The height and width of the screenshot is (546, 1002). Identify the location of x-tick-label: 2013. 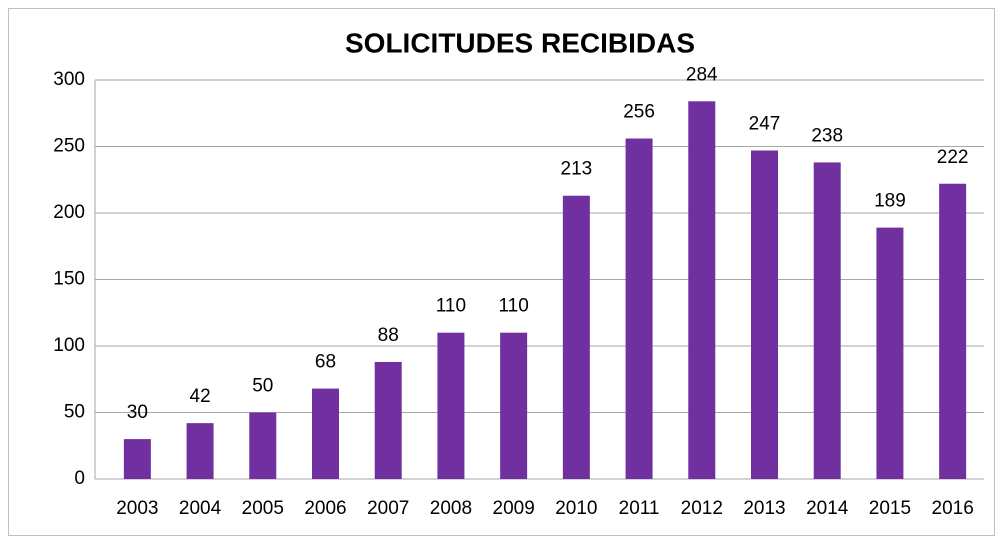
(764, 508).